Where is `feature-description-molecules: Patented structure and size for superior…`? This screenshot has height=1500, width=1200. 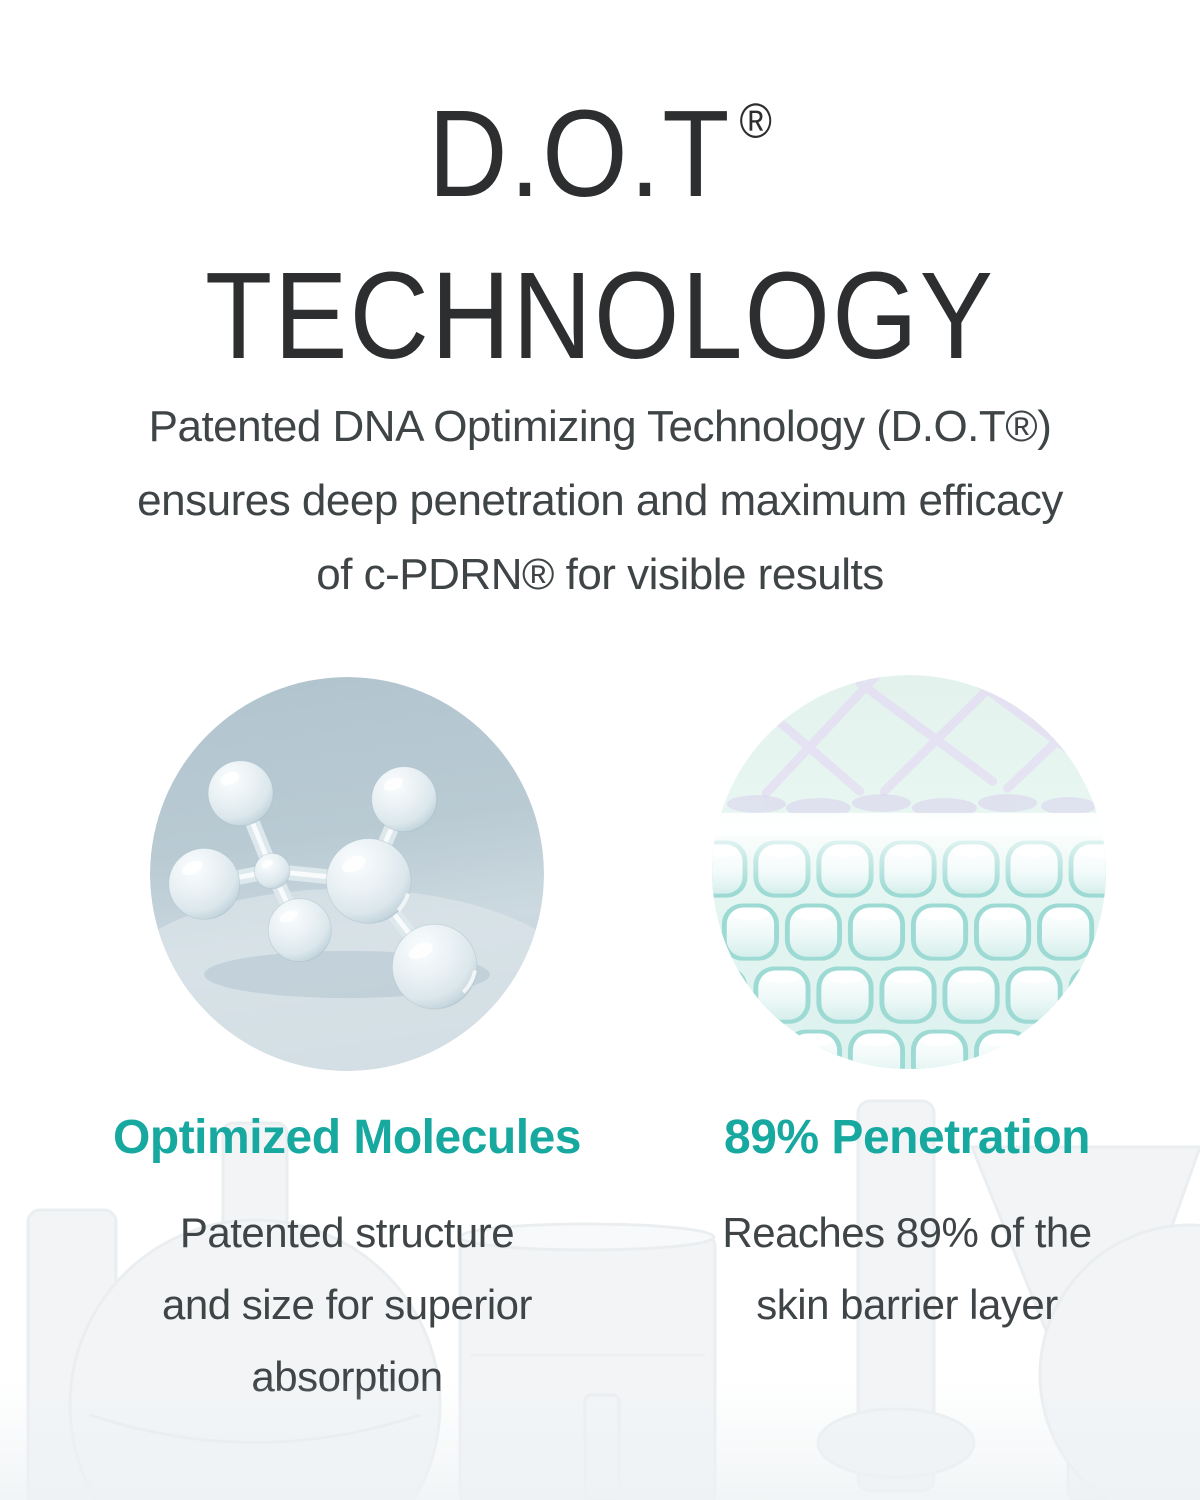 feature-description-molecules: Patented structure and size for superior… is located at coordinates (347, 1305).